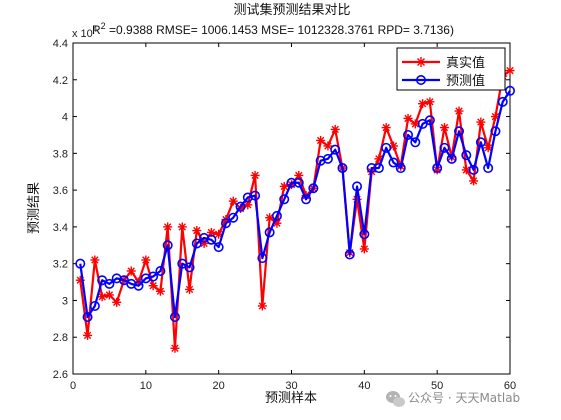 The width and height of the screenshot is (561, 420). What do you see at coordinates (146, 386) in the screenshot?
I see `x-tick-label: 10` at bounding box center [146, 386].